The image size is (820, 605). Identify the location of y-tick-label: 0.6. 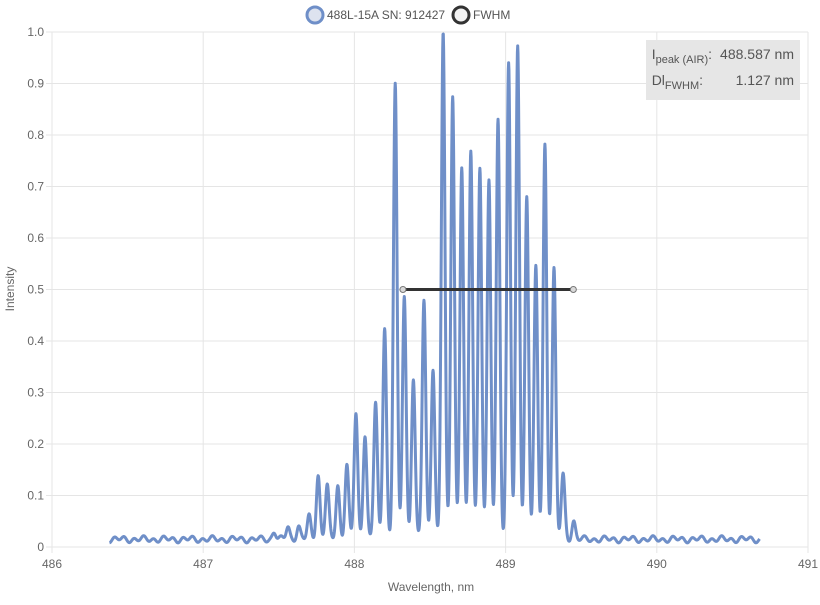
(35, 238).